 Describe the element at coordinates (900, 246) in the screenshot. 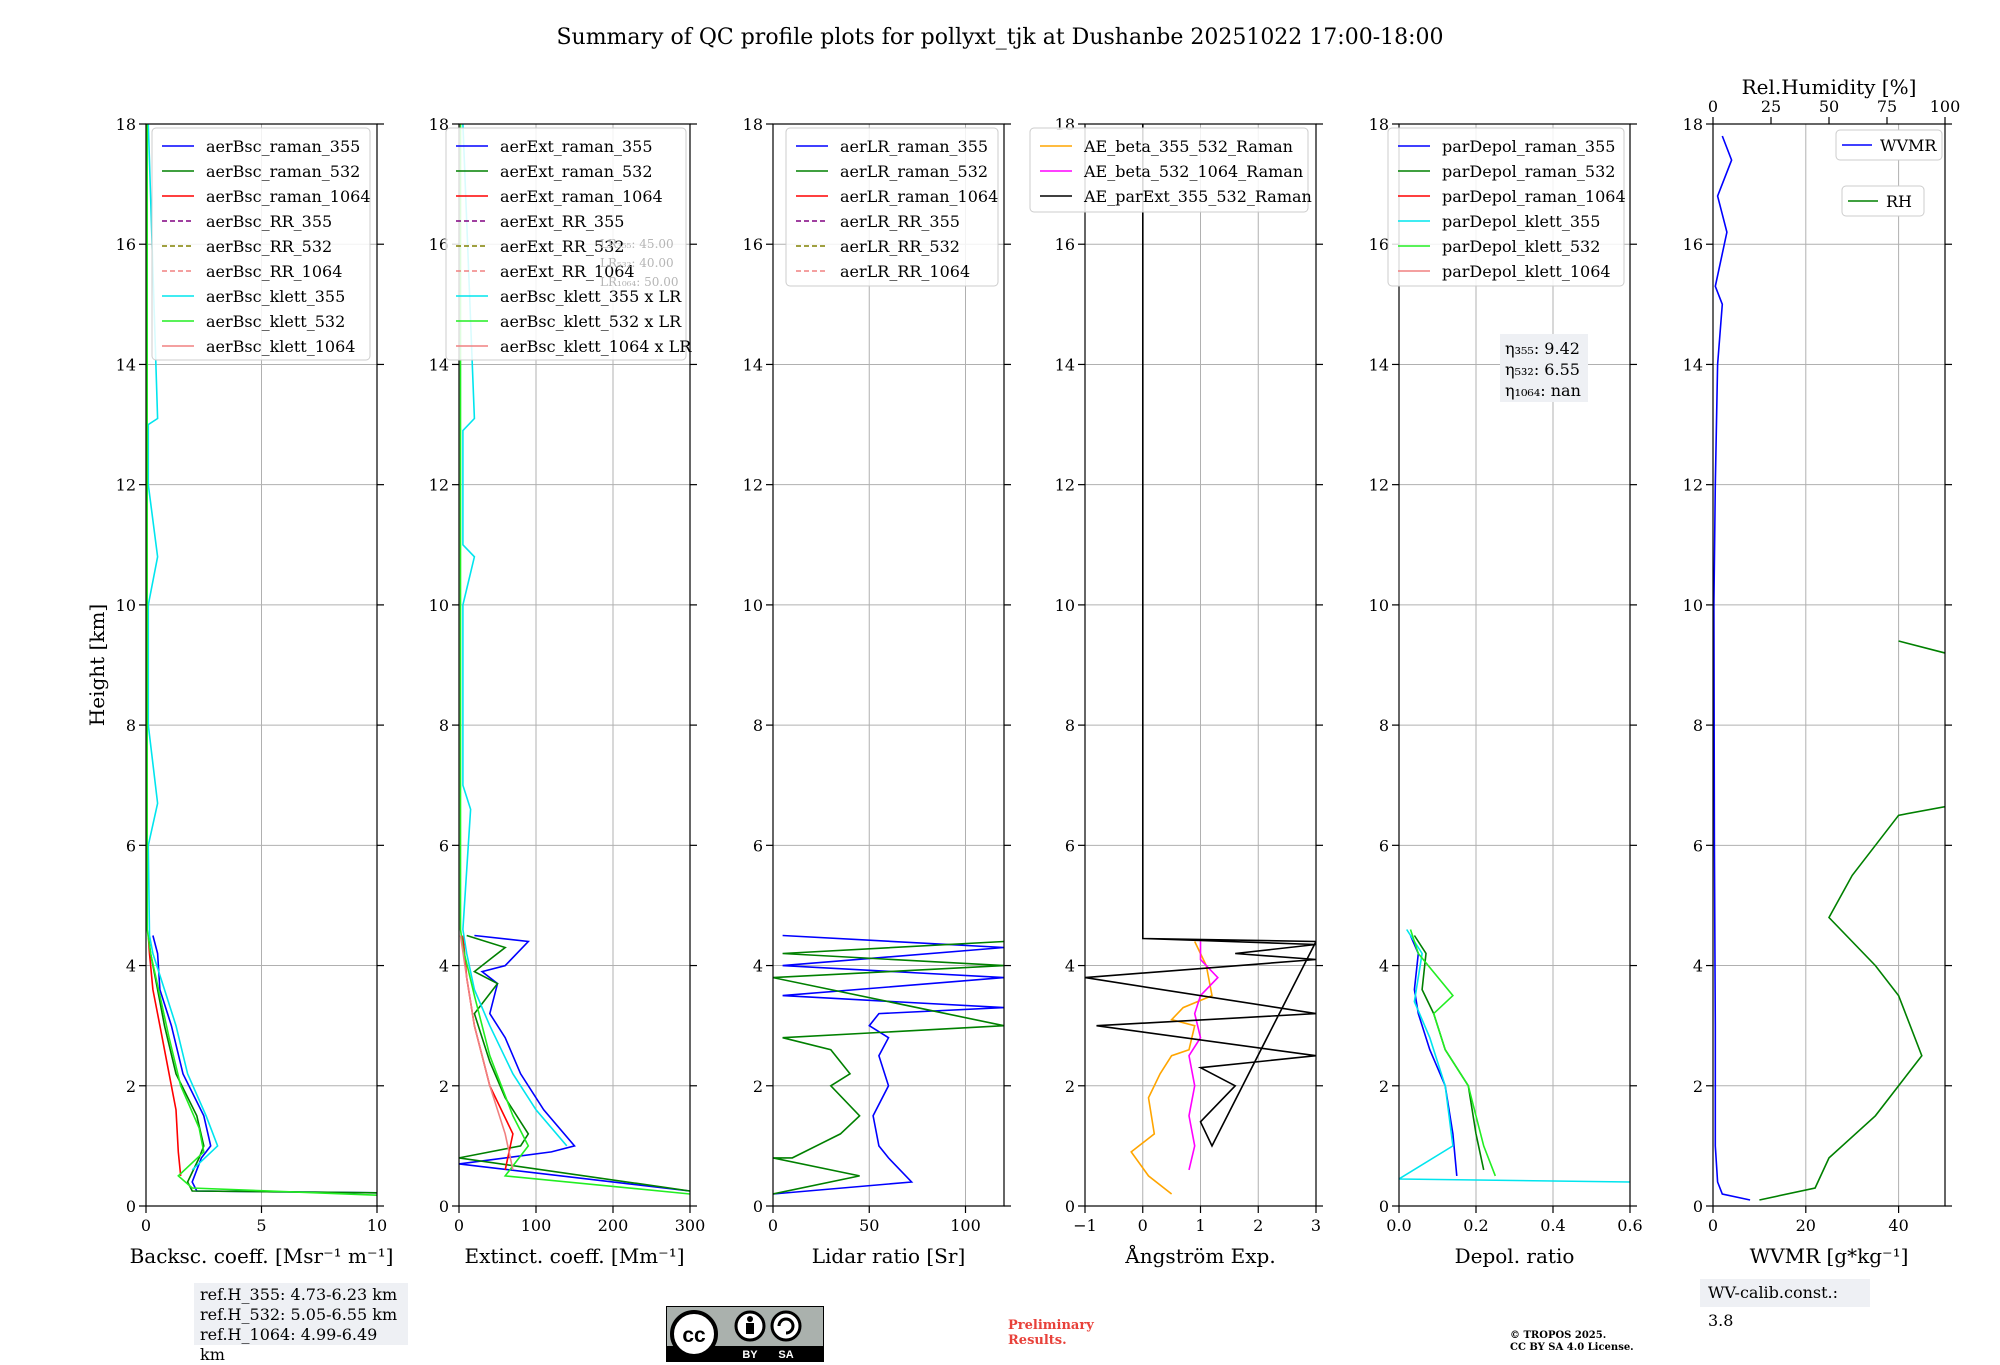

I see `legend-label: aerLR_RR_532` at that location.